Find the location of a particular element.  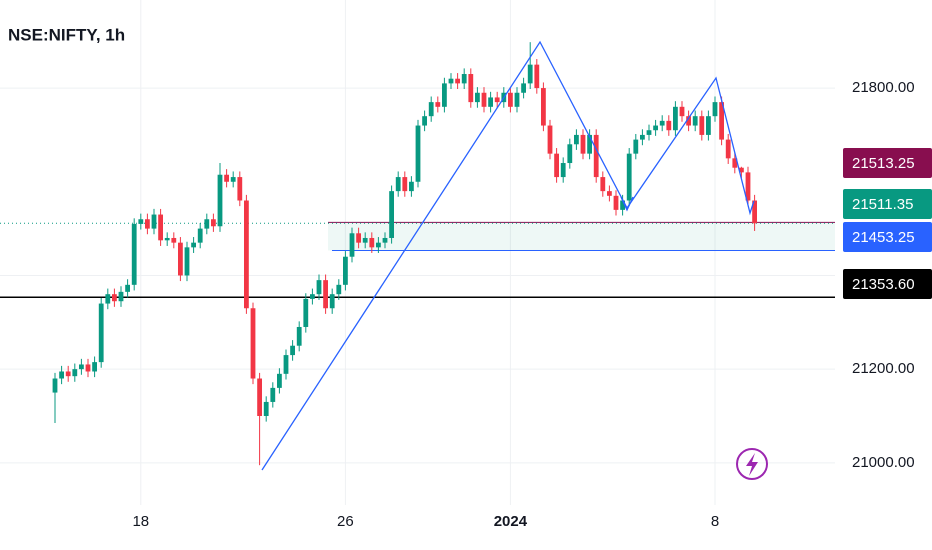

y-tick-label: 21200.00 is located at coordinates (883, 368).